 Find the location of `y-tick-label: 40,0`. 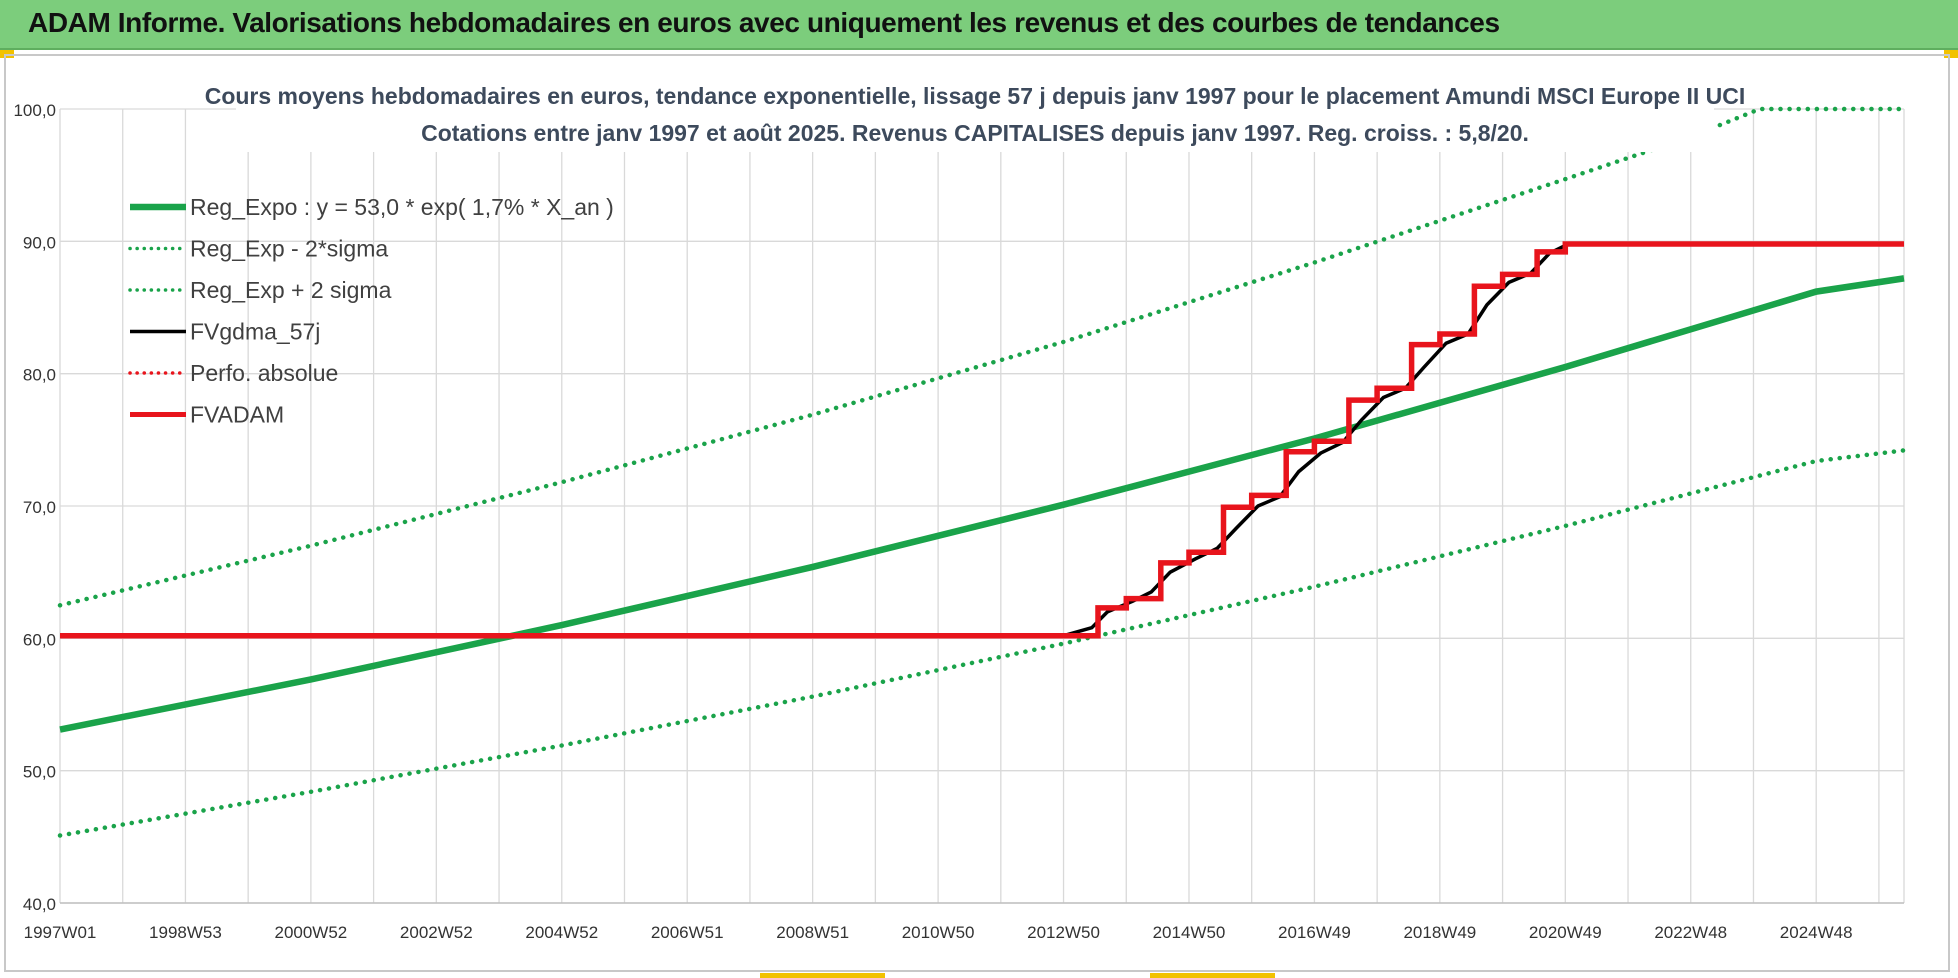

y-tick-label: 40,0 is located at coordinates (39, 904).